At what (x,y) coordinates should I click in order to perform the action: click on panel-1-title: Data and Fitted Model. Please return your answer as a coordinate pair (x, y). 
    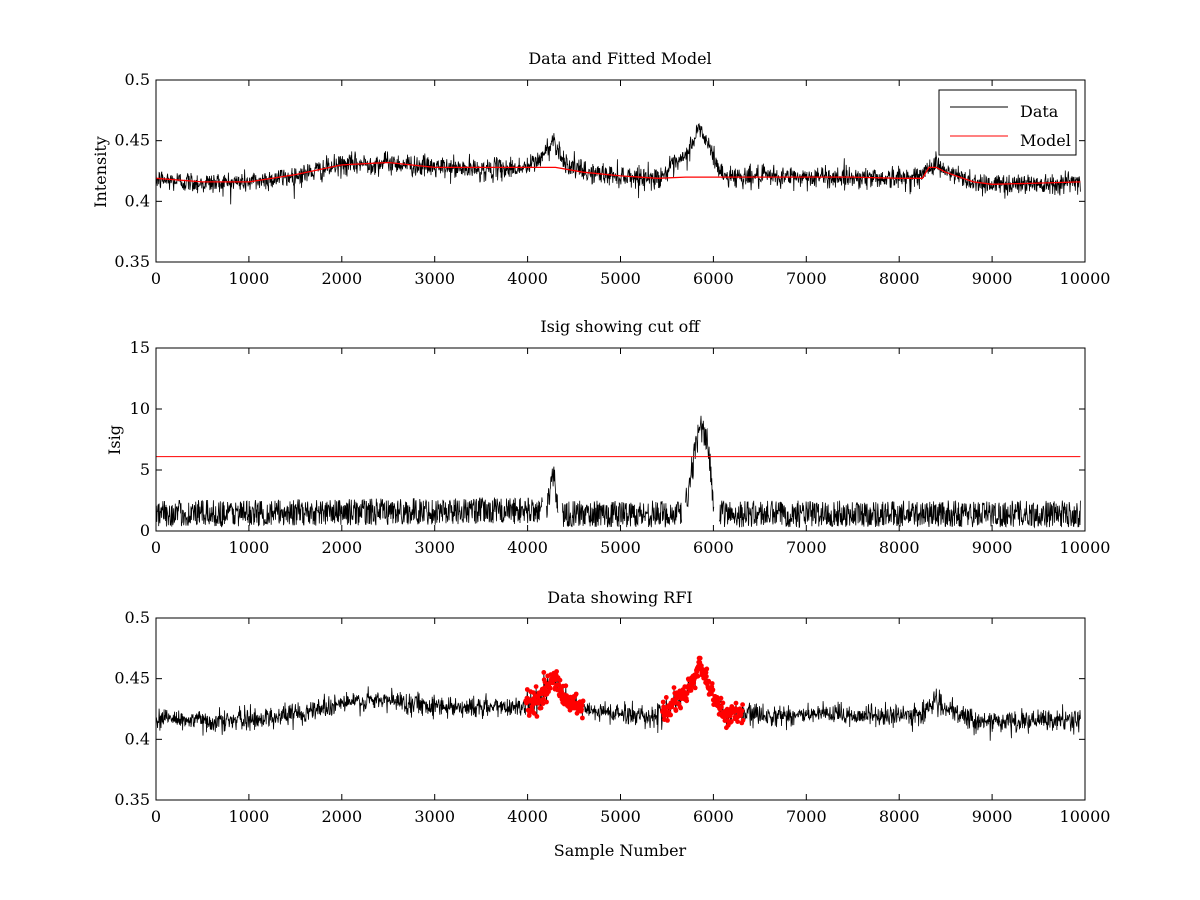
    Looking at the image, I should click on (619, 58).